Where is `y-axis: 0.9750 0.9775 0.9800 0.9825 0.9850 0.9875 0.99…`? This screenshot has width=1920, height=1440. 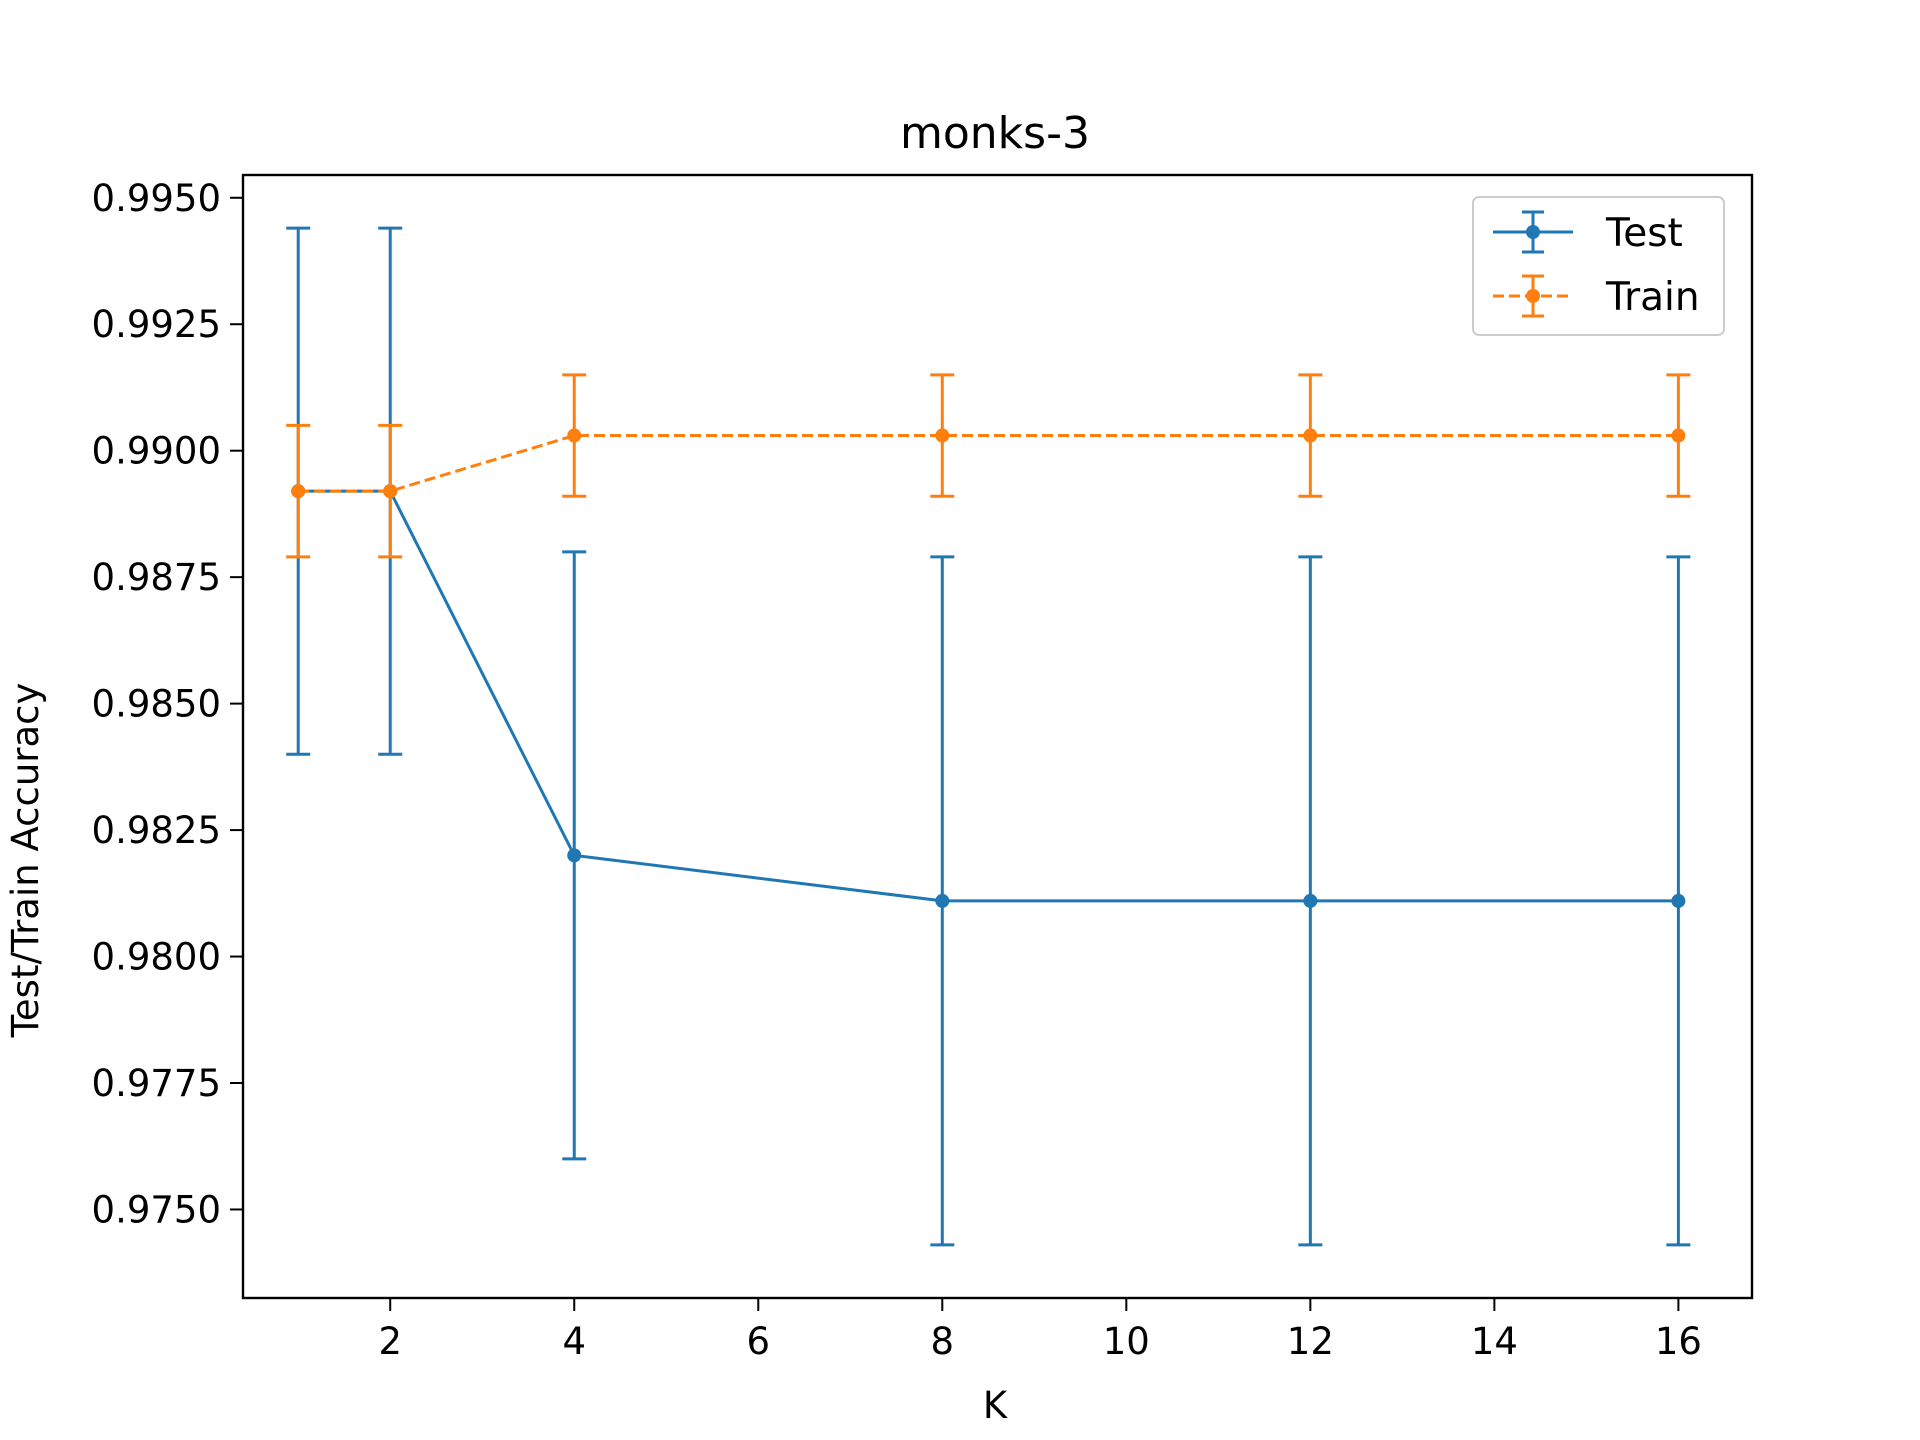
y-axis: 0.9750 0.9775 0.9800 0.9825 0.9850 0.9875 0.99… is located at coordinates (167, 704).